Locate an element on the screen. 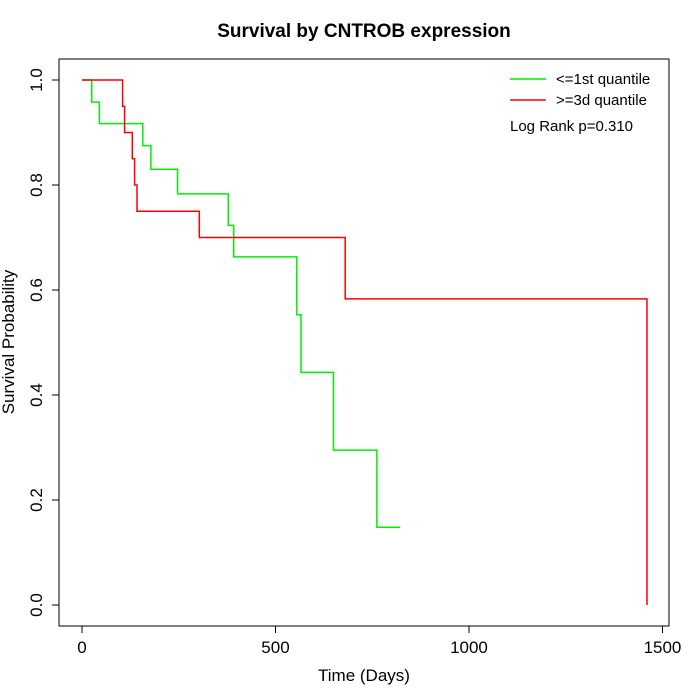 Image resolution: width=700 pixels, height=700 pixels. legend-label-low: <=1st quantile is located at coordinates (603, 79).